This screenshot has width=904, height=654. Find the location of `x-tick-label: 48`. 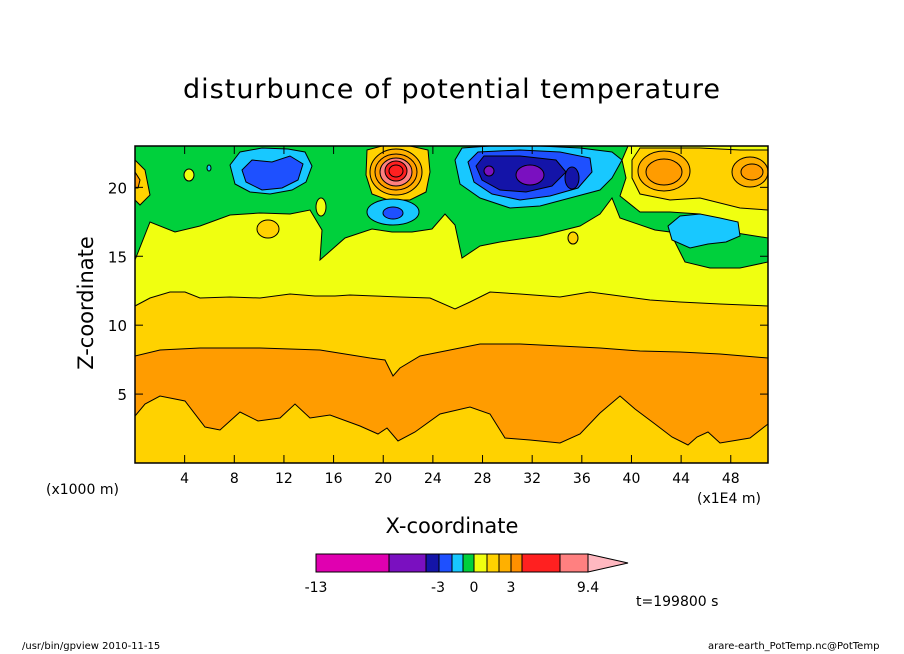

x-tick-label: 48 is located at coordinates (731, 479).